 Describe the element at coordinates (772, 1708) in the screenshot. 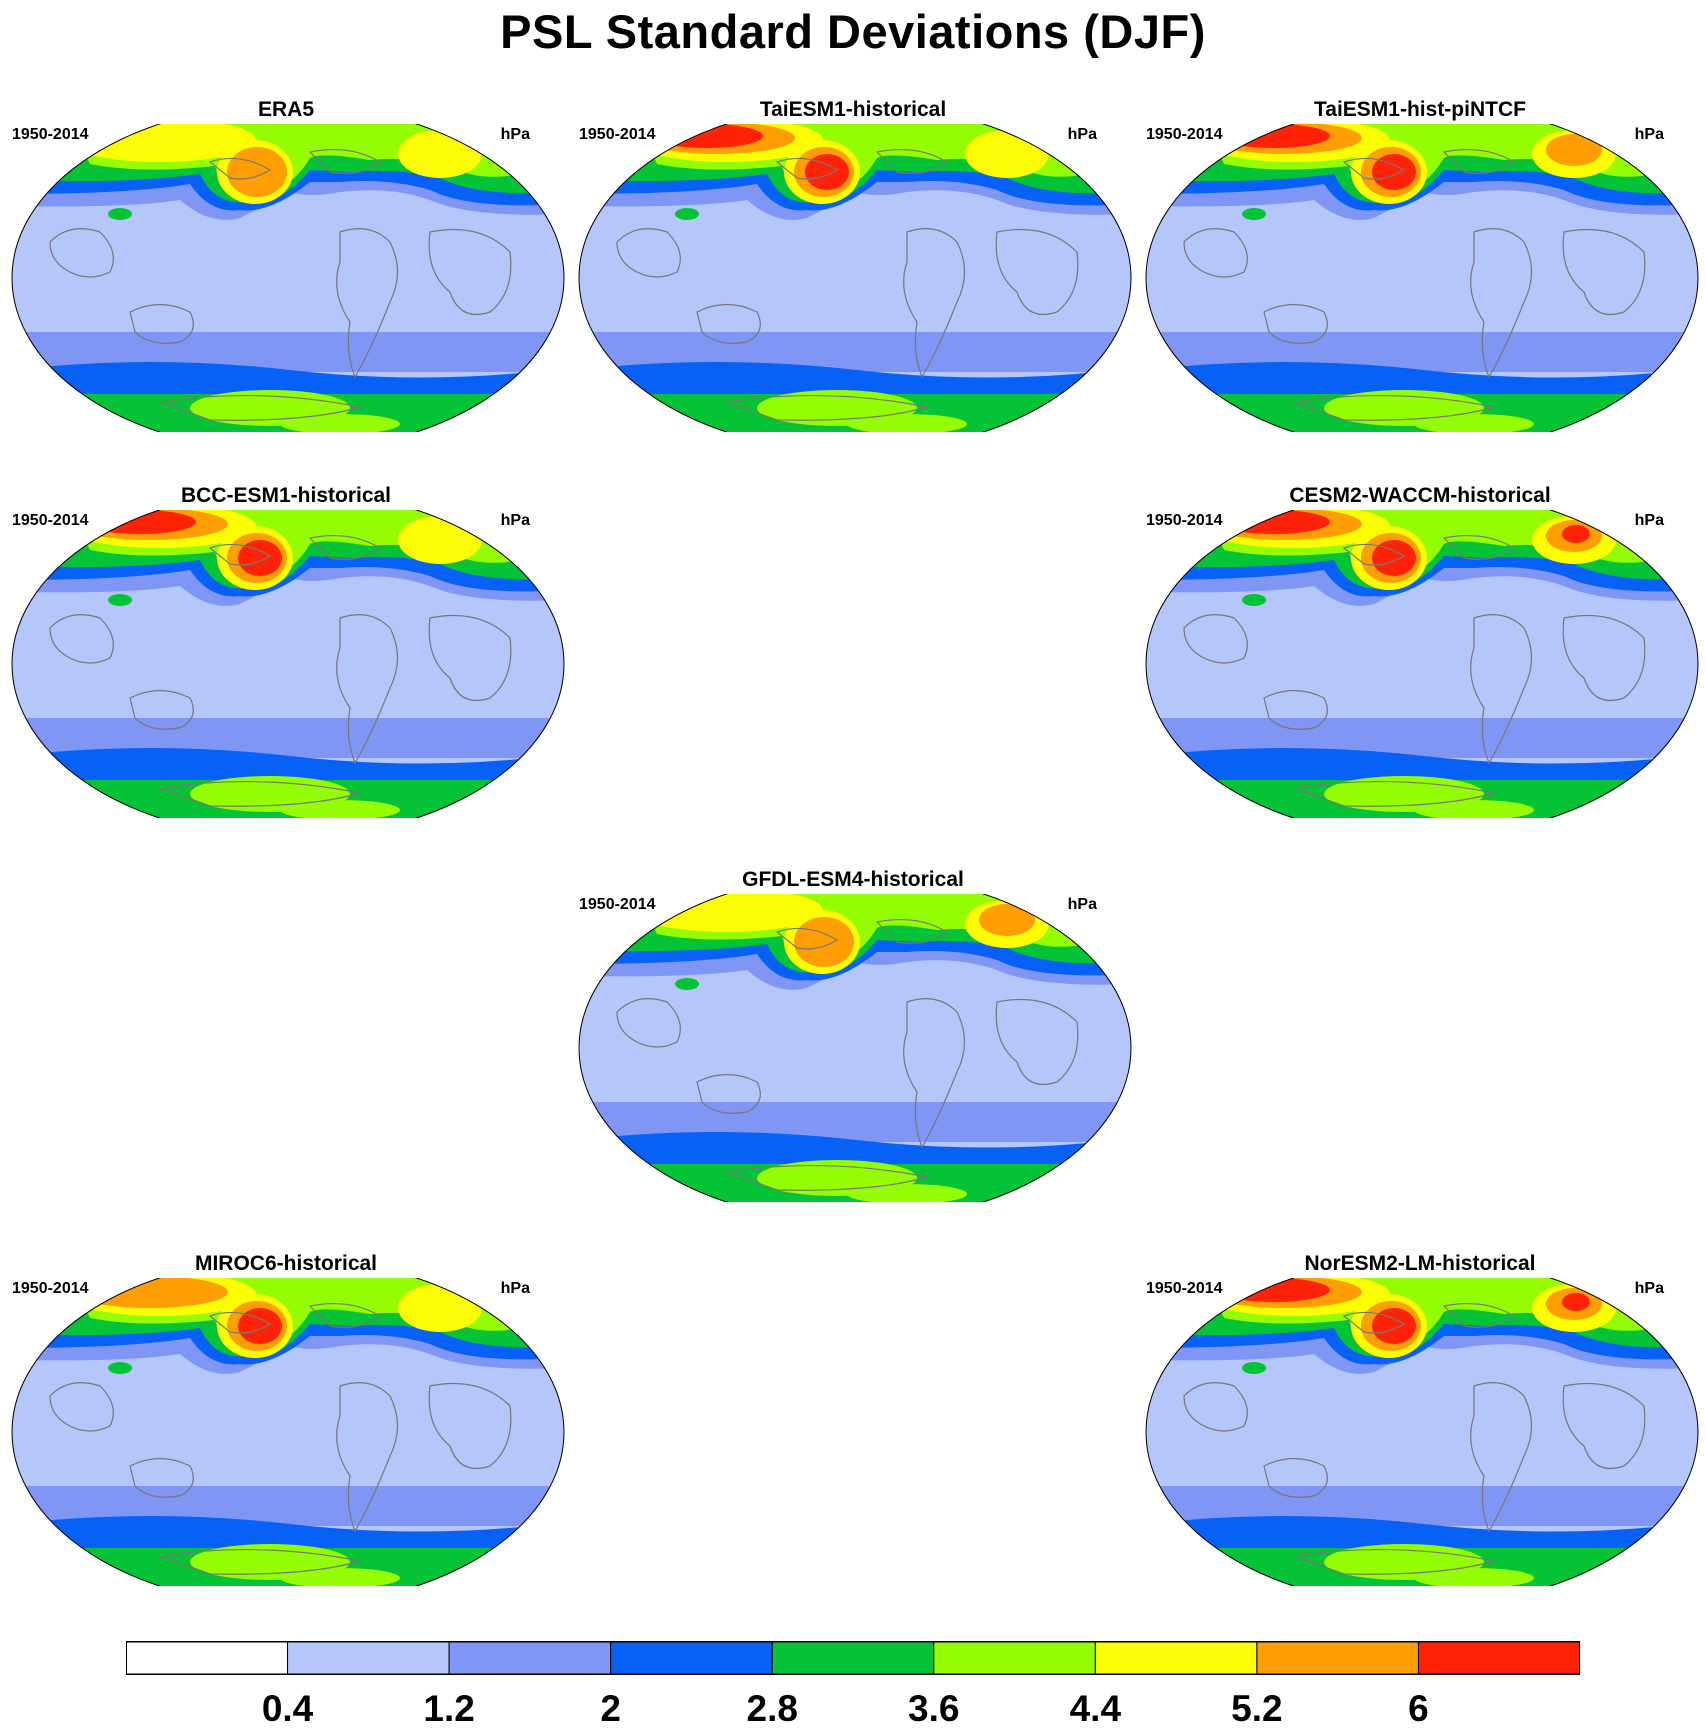

I see `colorbar-tick-label: 2.8` at that location.